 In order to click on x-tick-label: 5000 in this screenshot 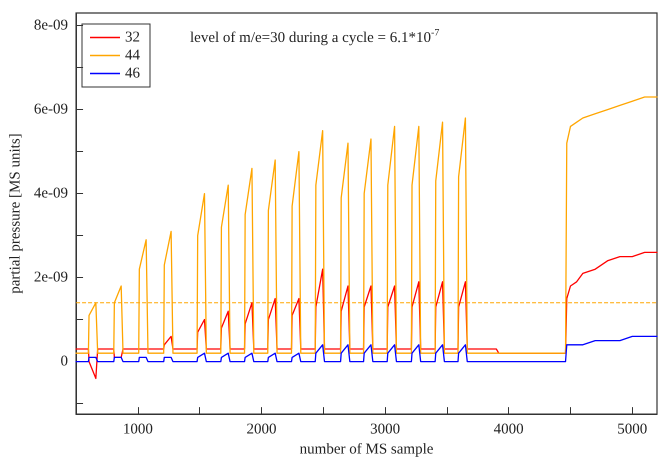, I will do `click(632, 430)`.